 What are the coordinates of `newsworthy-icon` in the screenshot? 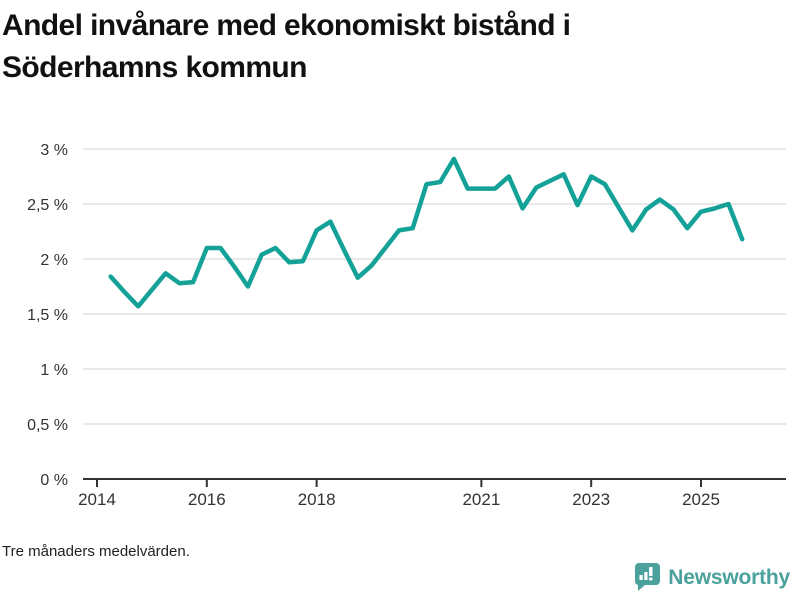 It's located at (648, 577).